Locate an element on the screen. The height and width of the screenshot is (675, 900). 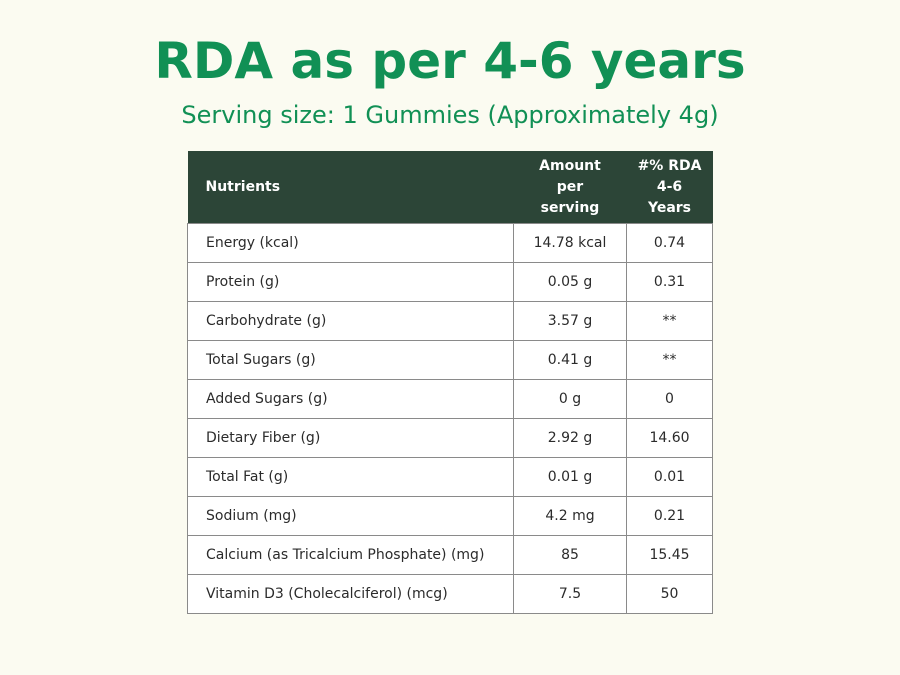
nutrient-name: Added Sugars (g) is located at coordinates (350, 399).